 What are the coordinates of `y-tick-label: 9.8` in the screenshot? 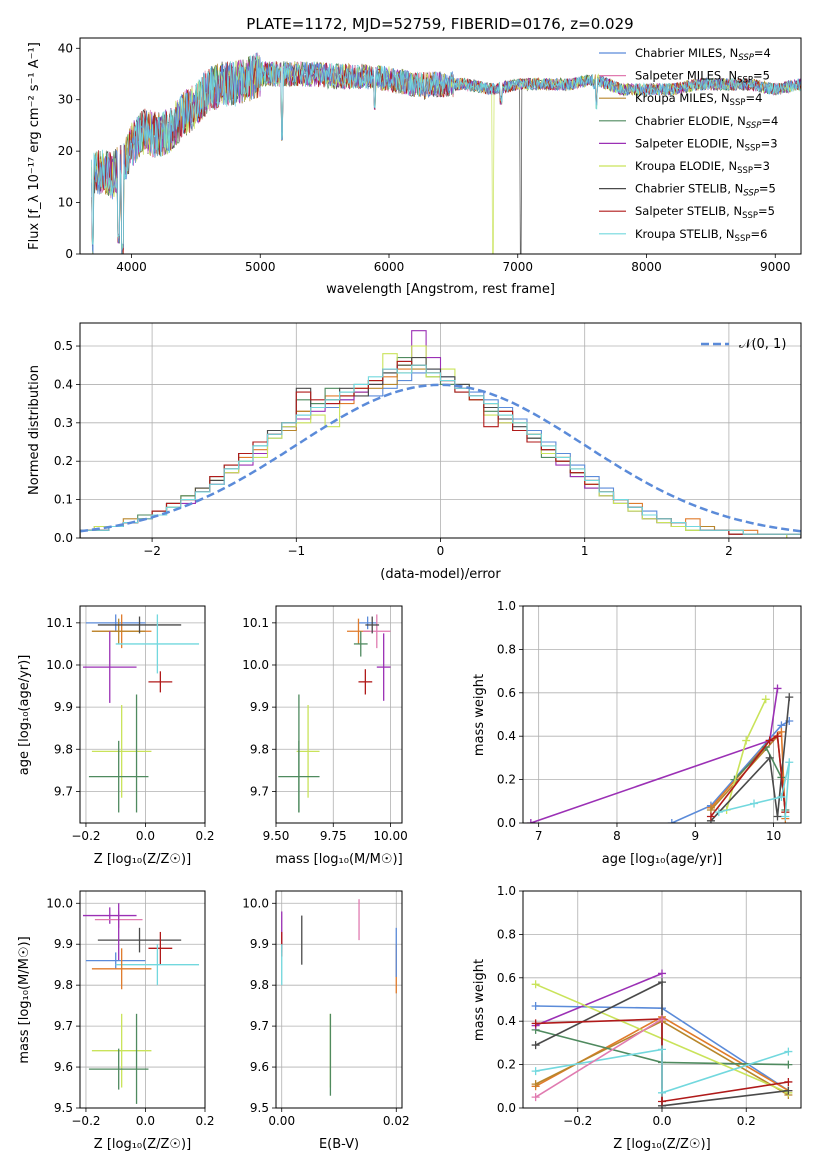 It's located at (63, 985).